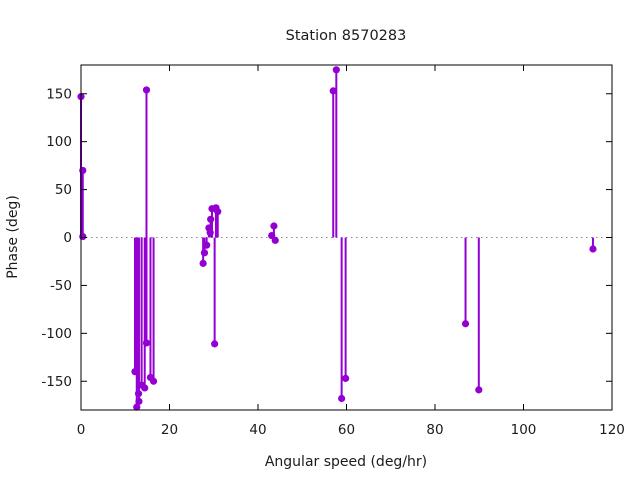  Describe the element at coordinates (59, 94) in the screenshot. I see `y-tick-label: 150` at that location.